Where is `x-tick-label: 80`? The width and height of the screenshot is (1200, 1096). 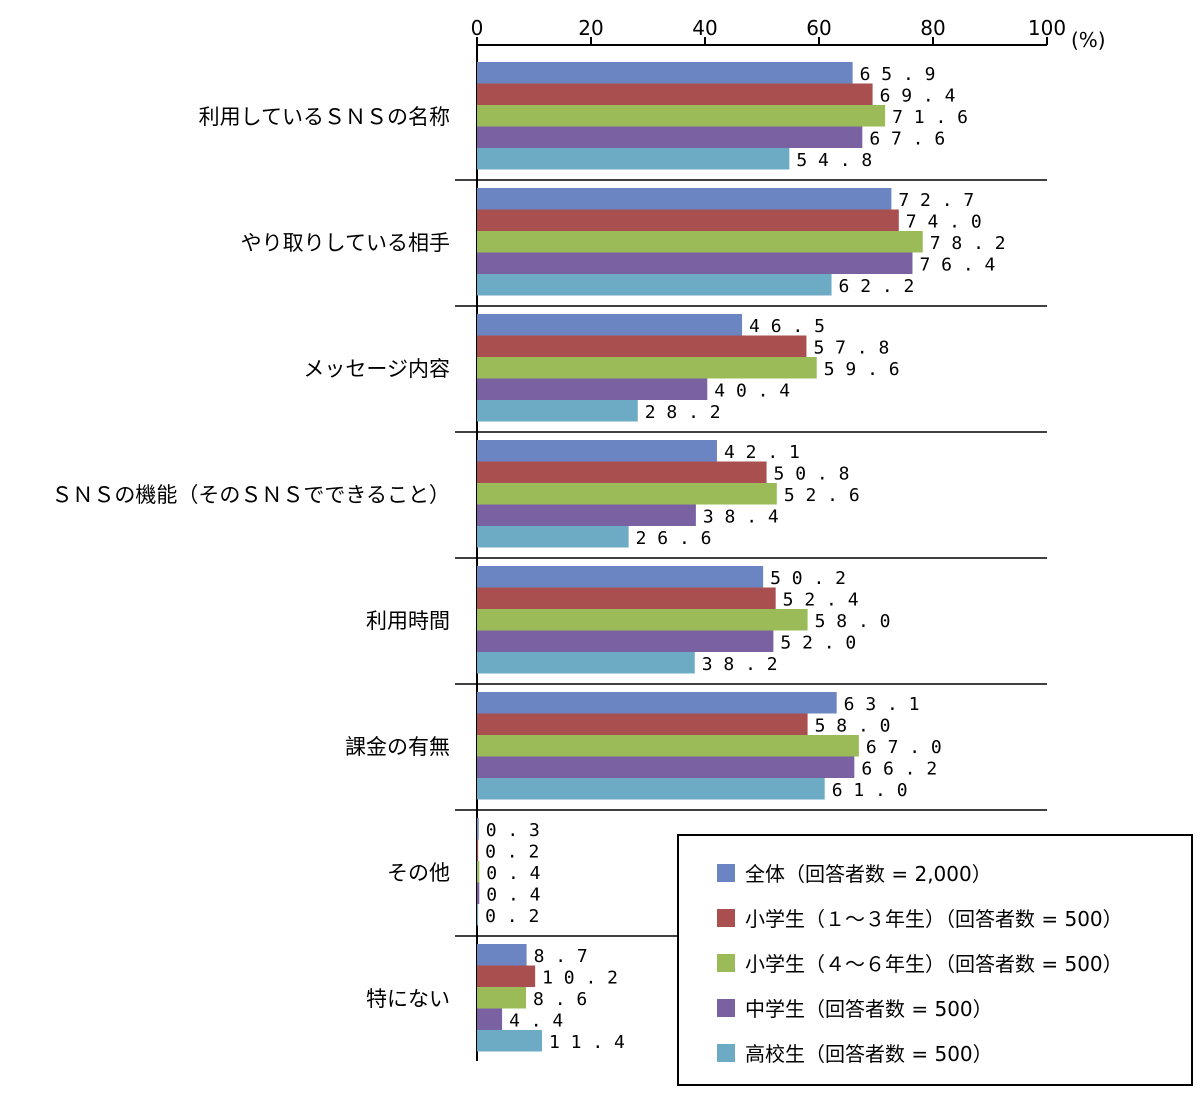 x-tick-label: 80 is located at coordinates (932, 28).